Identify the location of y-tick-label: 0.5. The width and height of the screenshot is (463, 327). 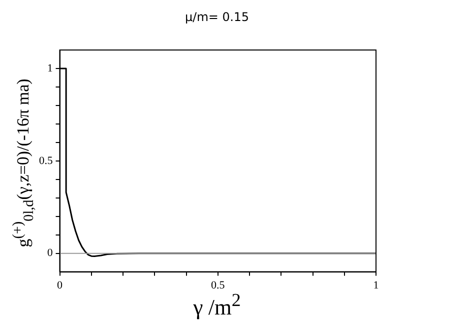
(46, 160).